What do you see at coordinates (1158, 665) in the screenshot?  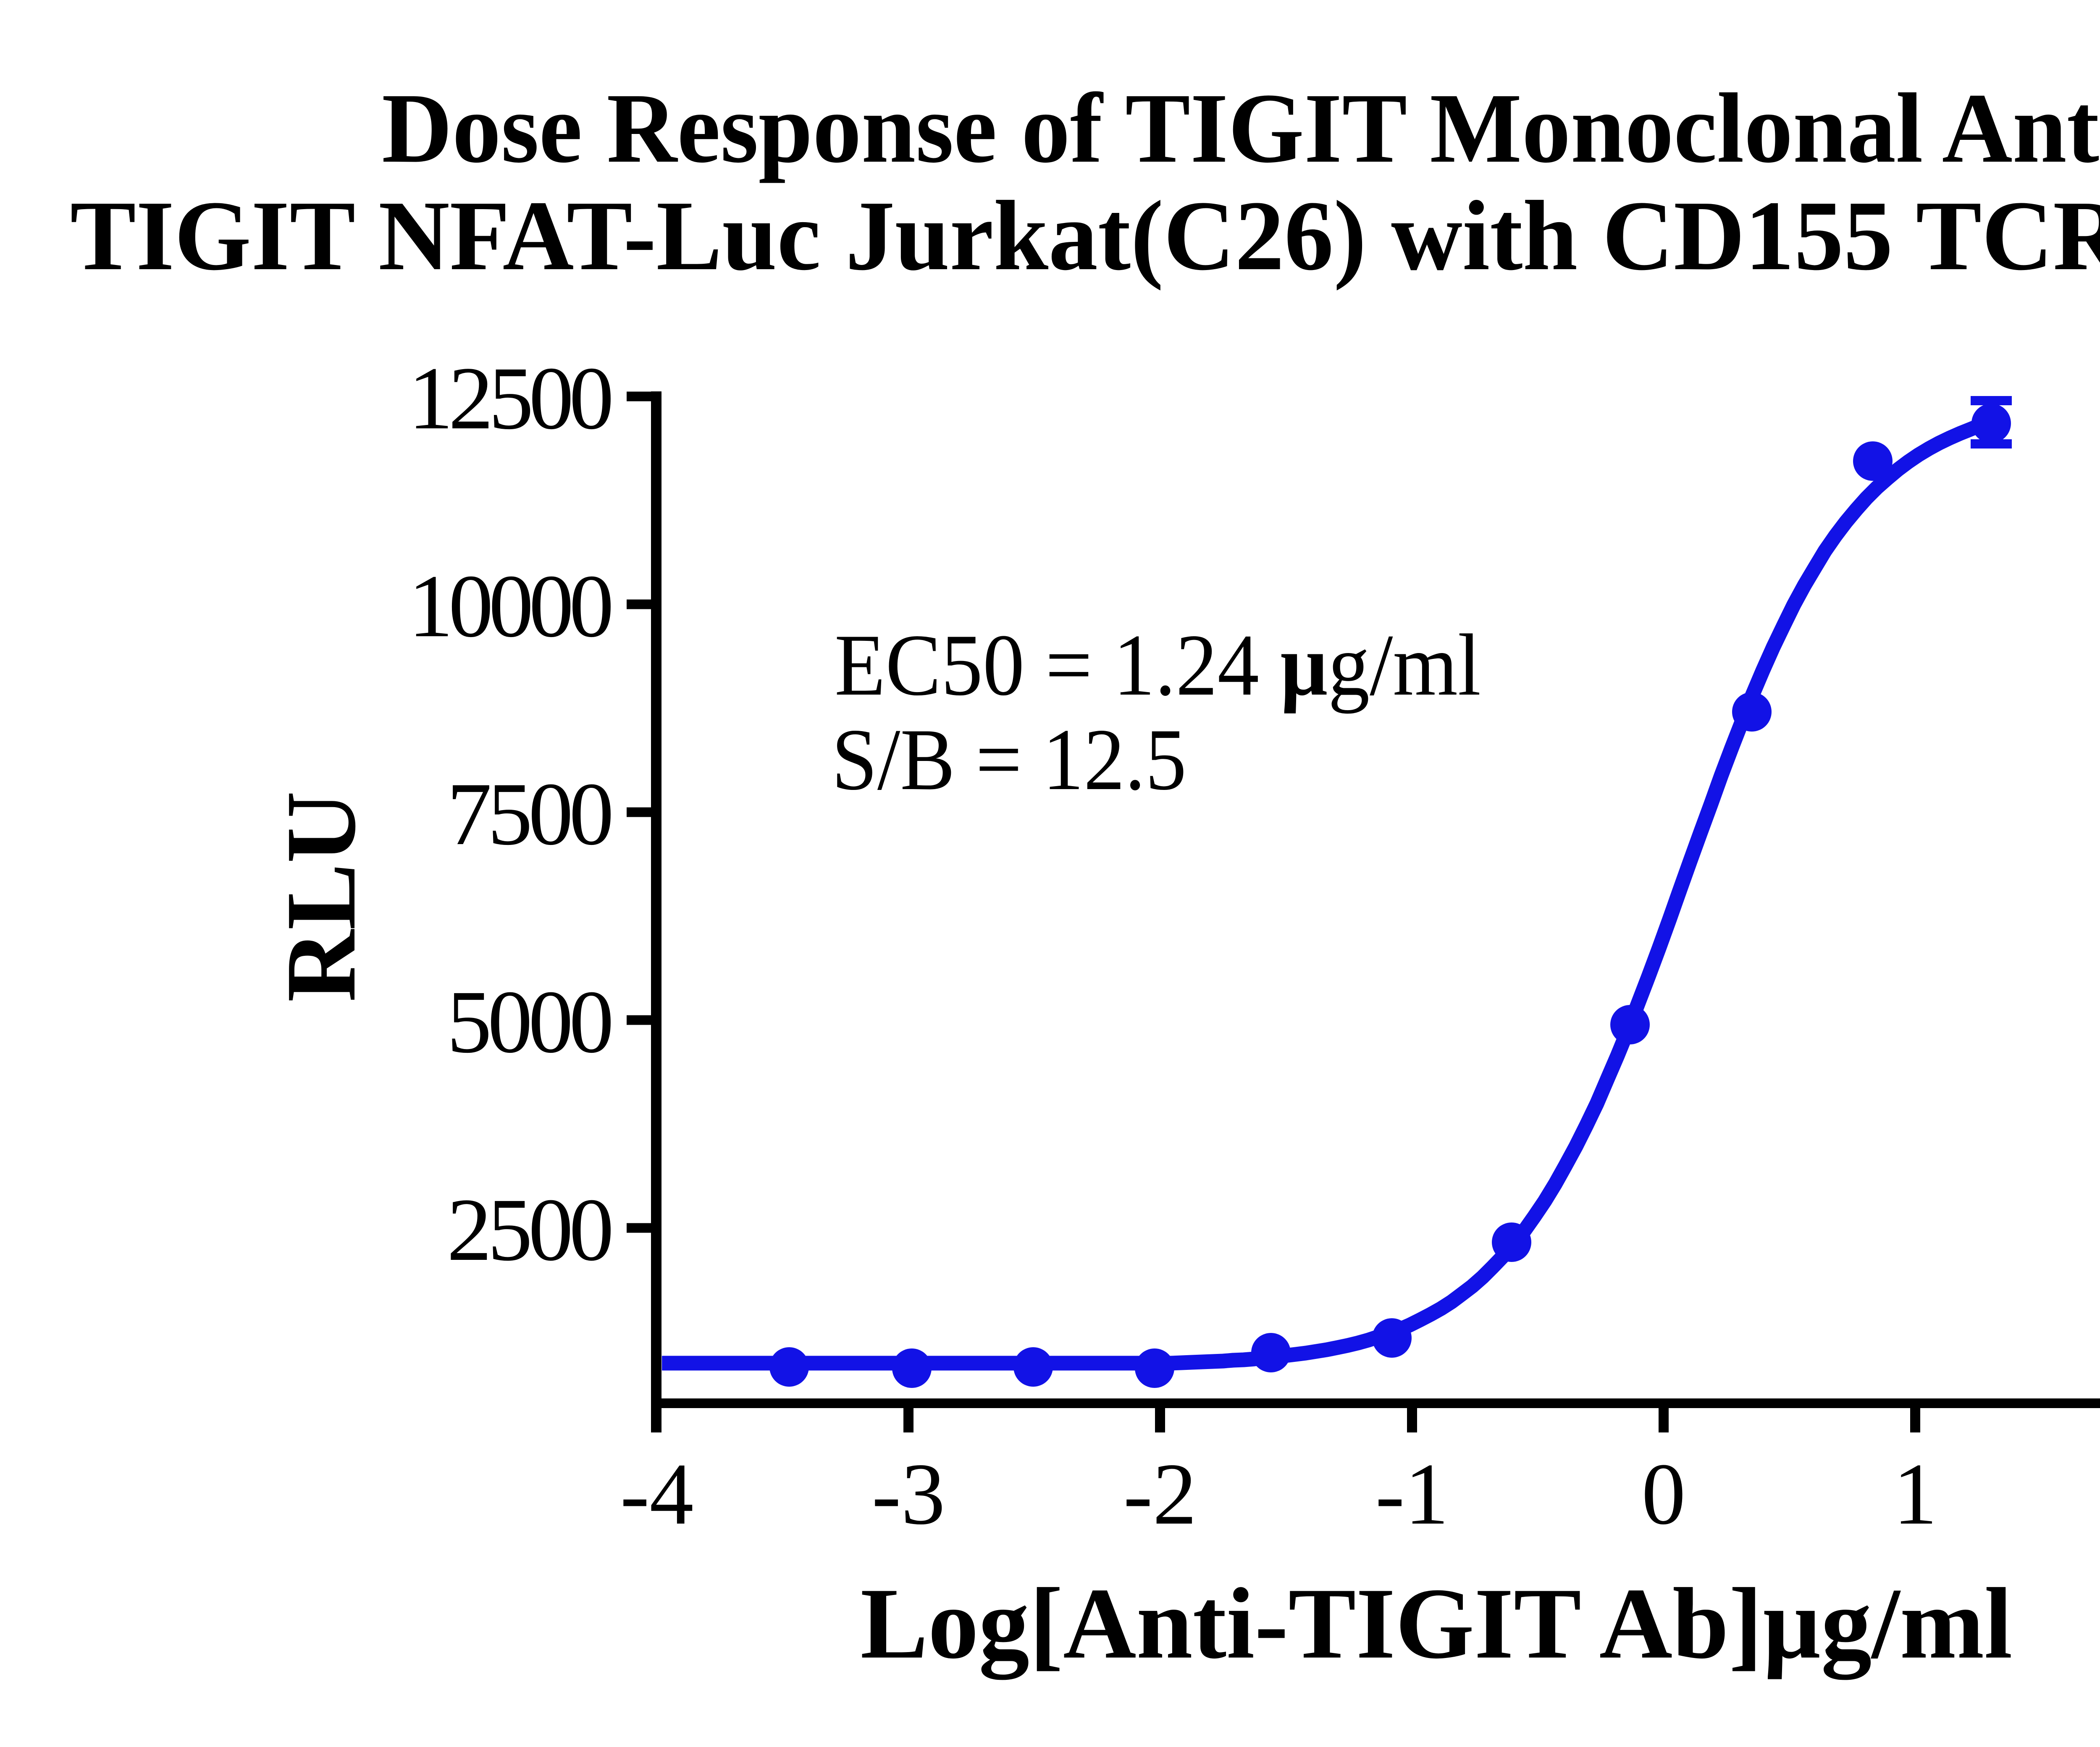 I see `svg-text: EC50 = 1.24 µg/ml` at bounding box center [1158, 665].